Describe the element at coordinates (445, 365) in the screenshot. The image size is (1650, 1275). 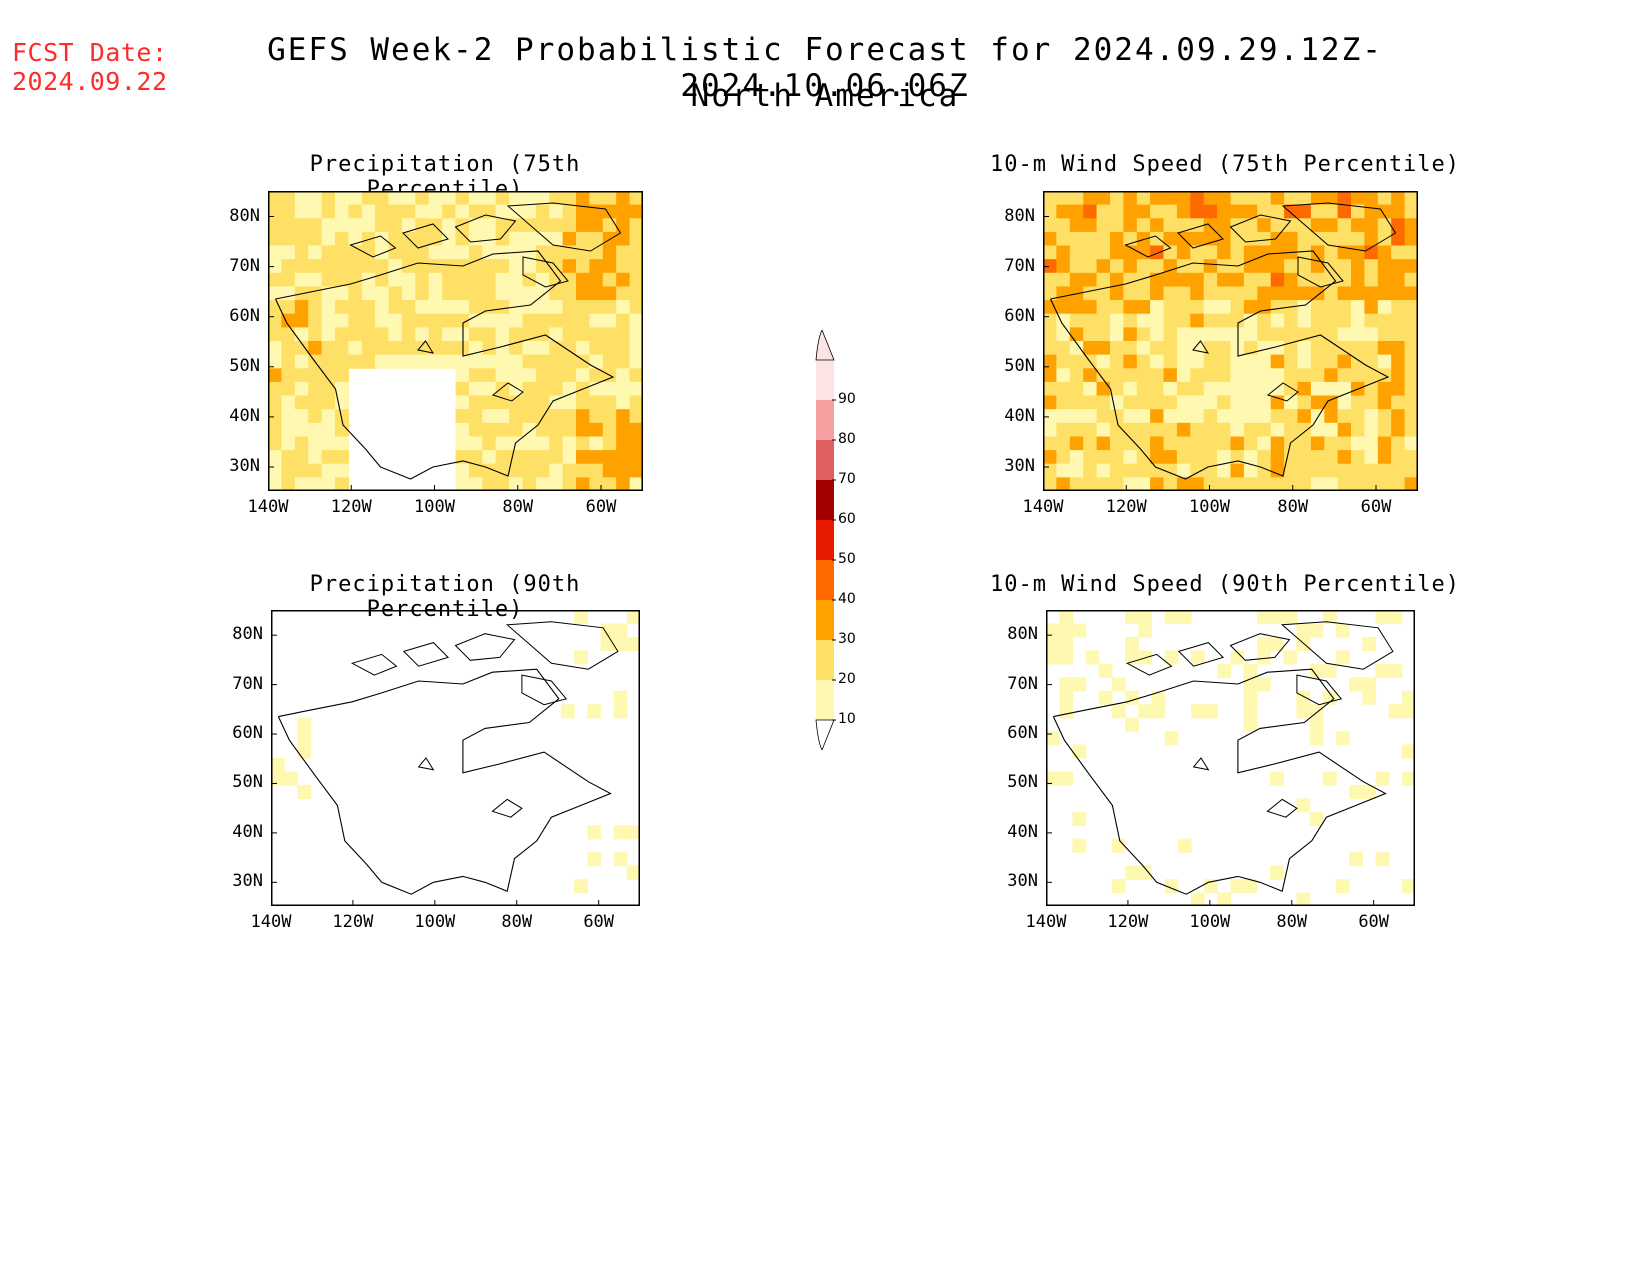
I see `coastline` at that location.